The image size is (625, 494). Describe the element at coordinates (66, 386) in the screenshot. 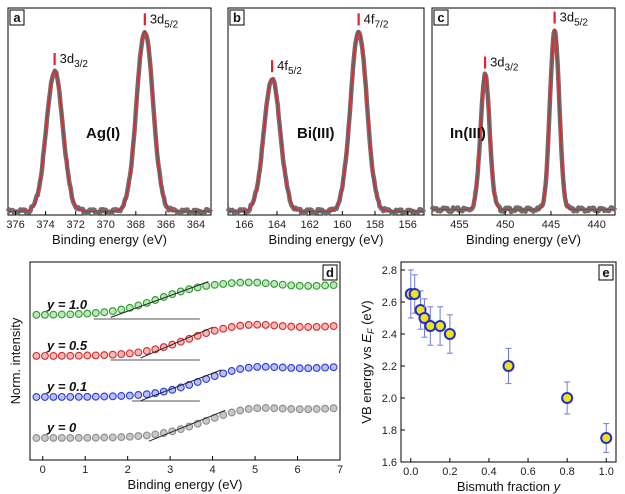

I see `series-label: y = 0.1` at that location.